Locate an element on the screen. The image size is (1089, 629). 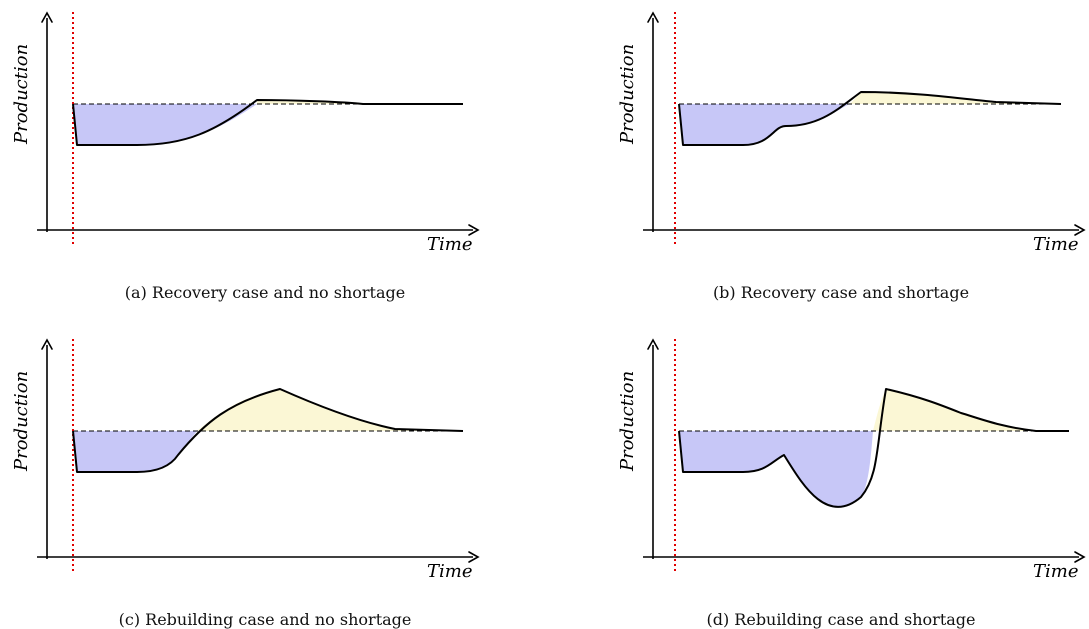
caption: (b) Recovery case and shortage is located at coordinates (841, 292).